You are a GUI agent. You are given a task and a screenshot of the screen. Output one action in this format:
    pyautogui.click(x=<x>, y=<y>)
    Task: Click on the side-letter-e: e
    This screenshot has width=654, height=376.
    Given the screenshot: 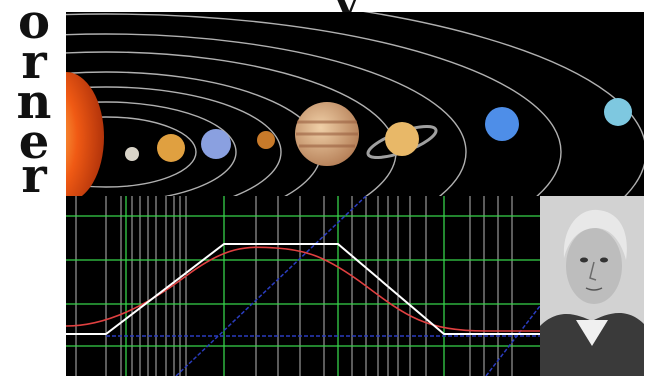 What is the action you would take?
    pyautogui.click(x=34, y=142)
    